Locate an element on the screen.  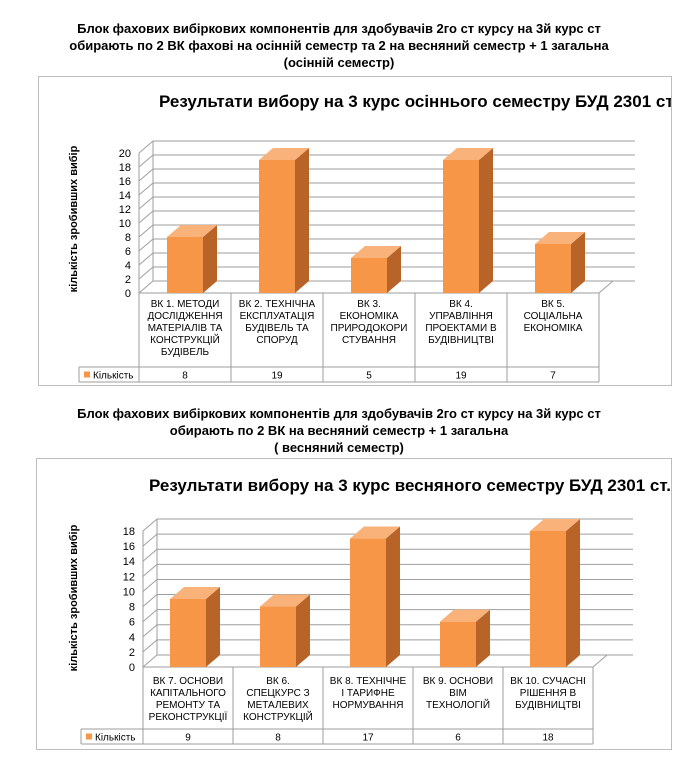
legend-swatch is located at coordinates (87, 374).